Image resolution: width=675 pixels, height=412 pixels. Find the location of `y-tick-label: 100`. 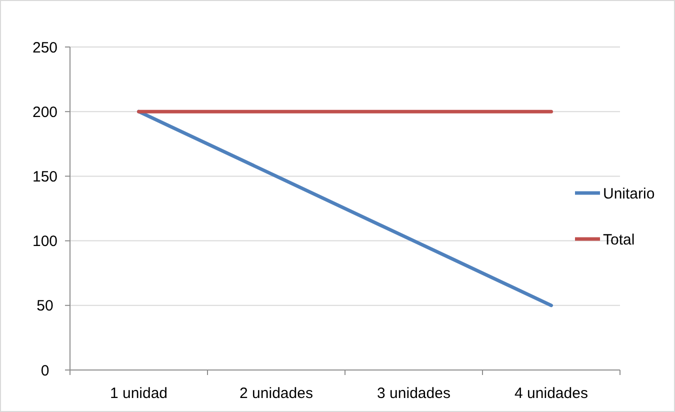

y-tick-label: 100 is located at coordinates (45, 241).